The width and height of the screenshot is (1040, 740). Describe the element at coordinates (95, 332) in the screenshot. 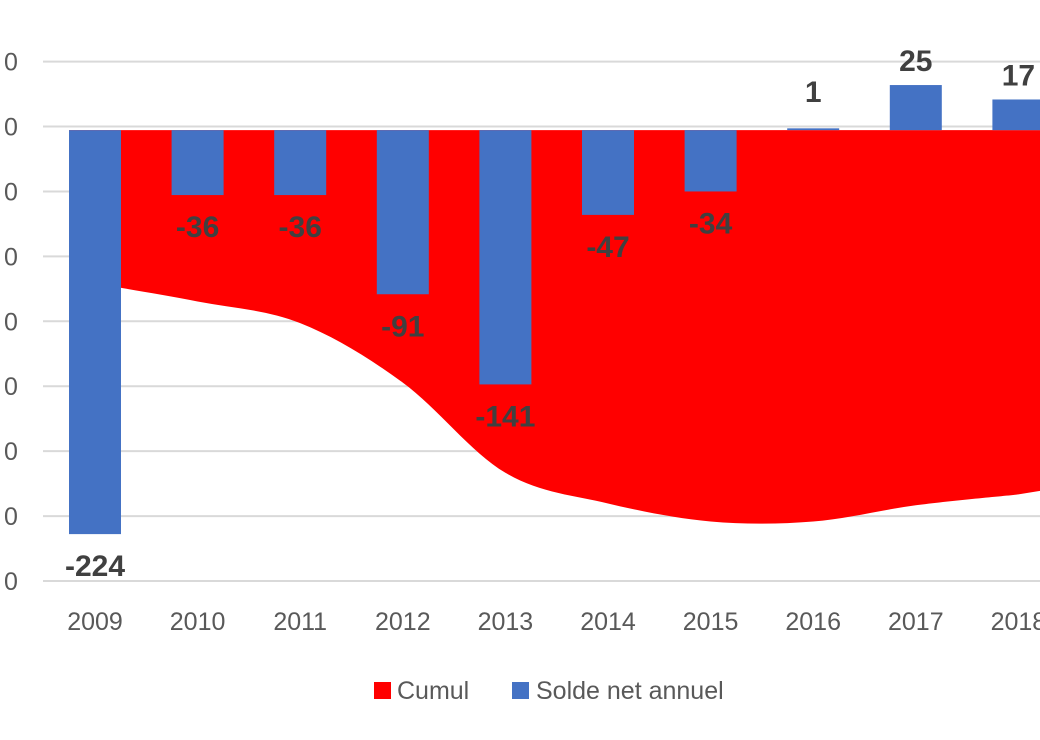

I see `bar-2009` at that location.